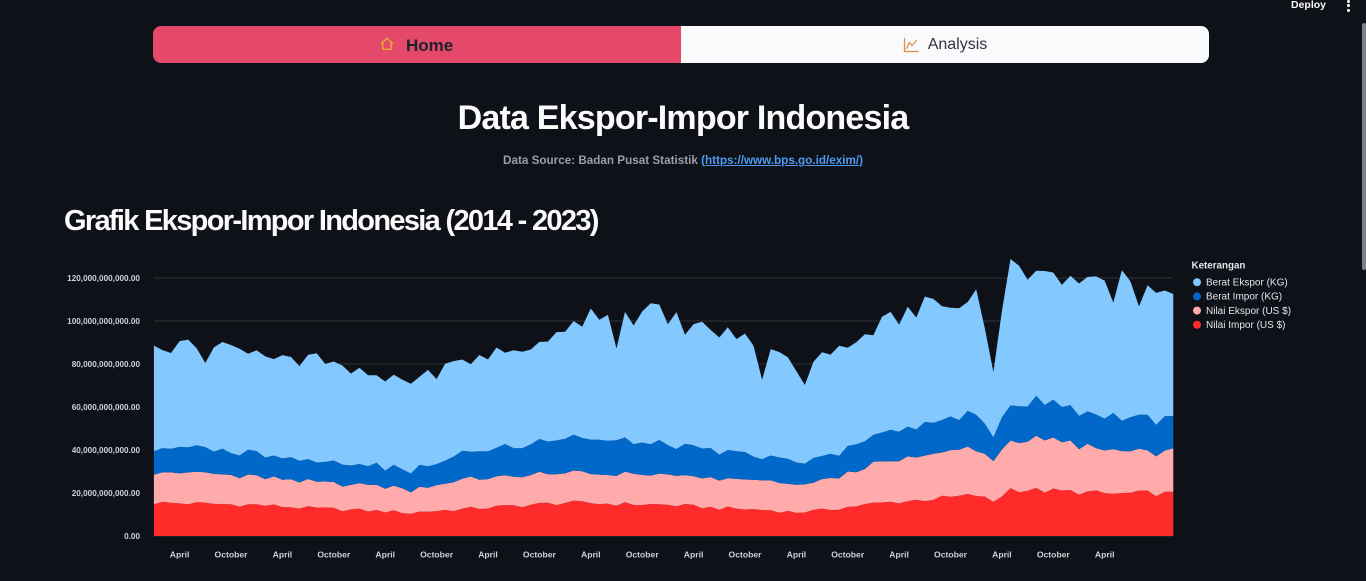  Describe the element at coordinates (1248, 311) in the screenshot. I see `svg-text: Nilai Ekspor (US $)` at that location.